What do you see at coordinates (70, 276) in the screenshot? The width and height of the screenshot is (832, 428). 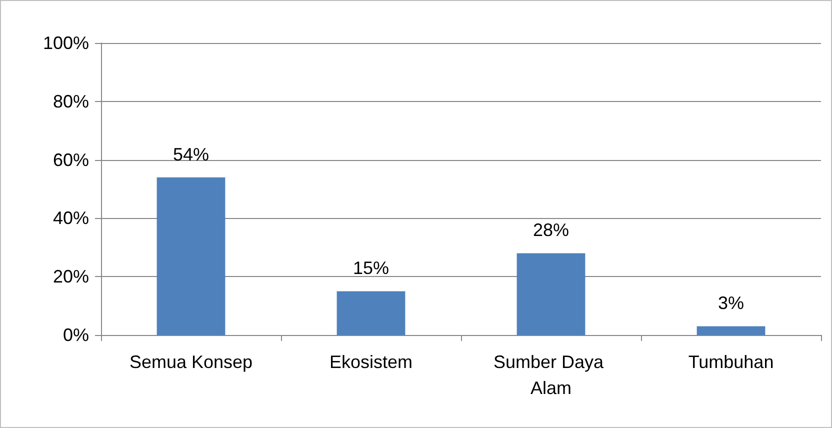 I see `y-tick-label: 20%` at bounding box center [70, 276].